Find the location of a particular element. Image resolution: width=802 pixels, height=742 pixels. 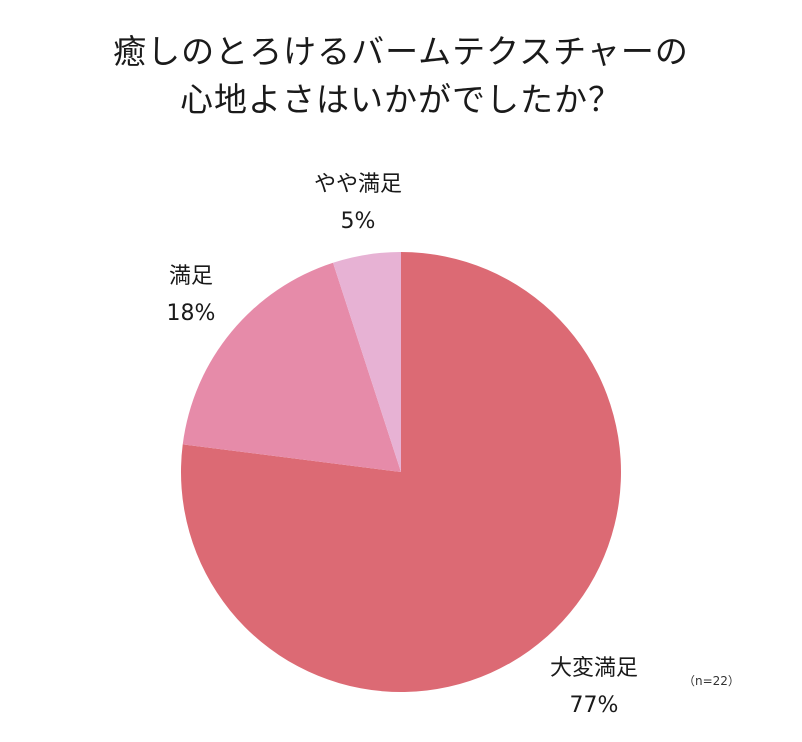

chart-title-line-2: 心地よさはいかがでしたか？ is located at coordinates (401, 99).